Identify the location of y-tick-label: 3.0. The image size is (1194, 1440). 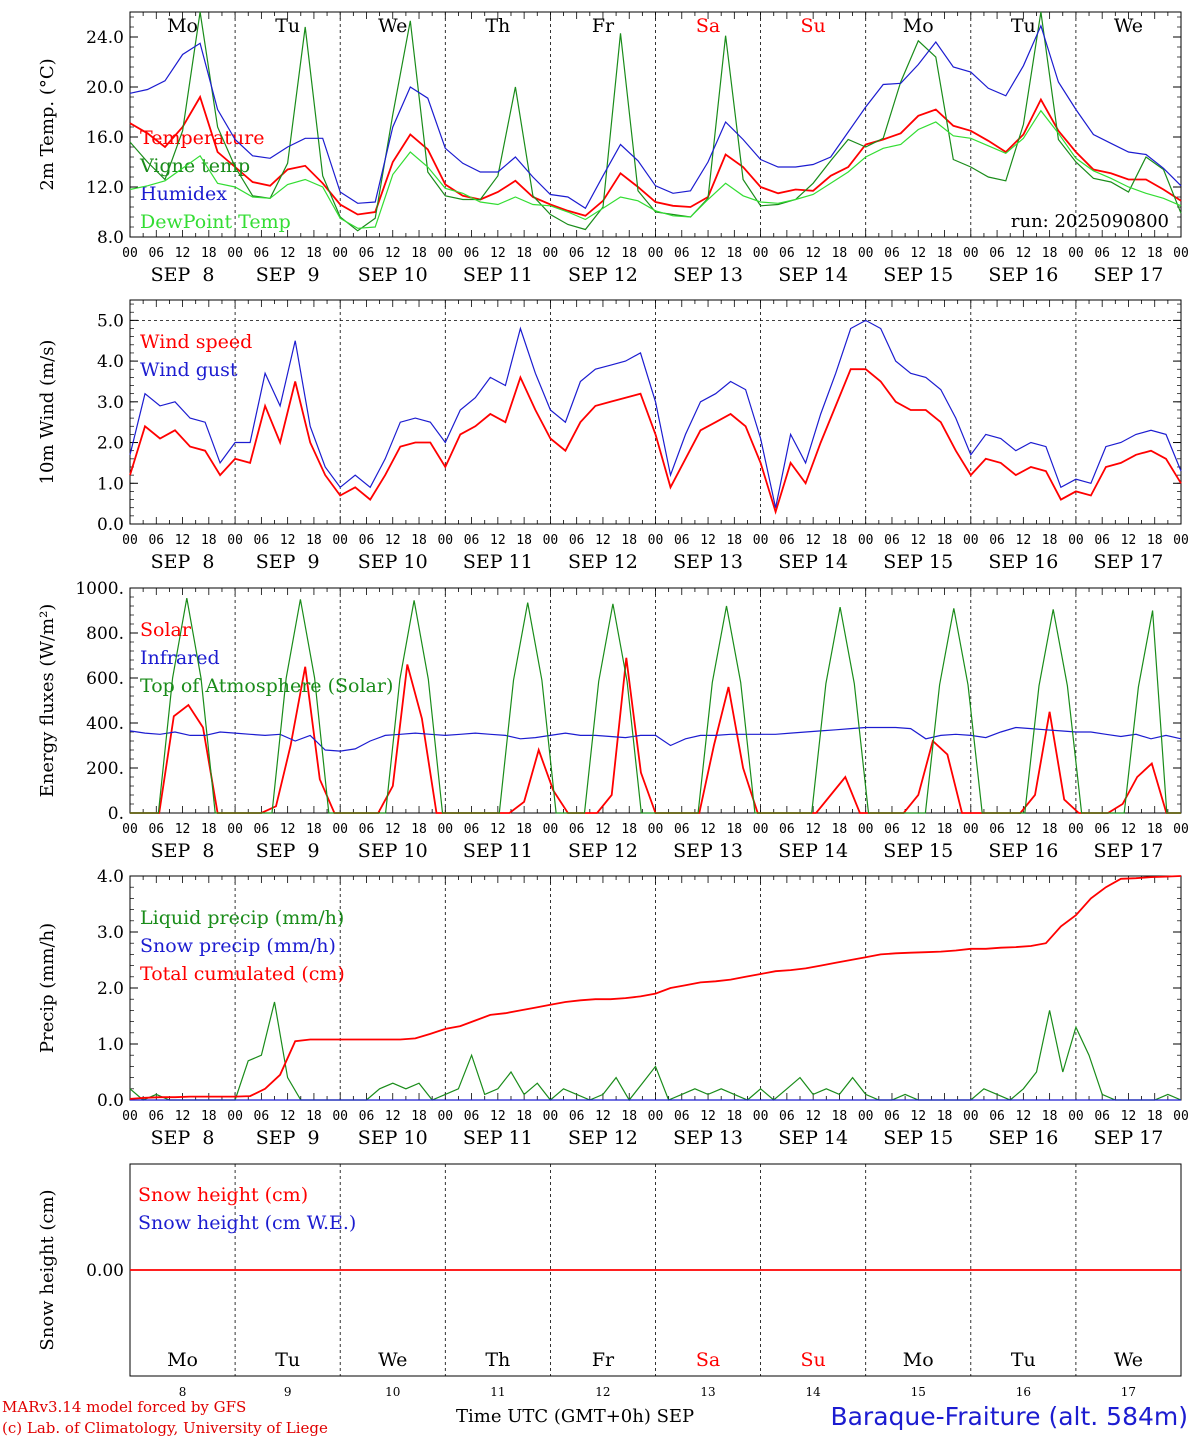
(110, 403).